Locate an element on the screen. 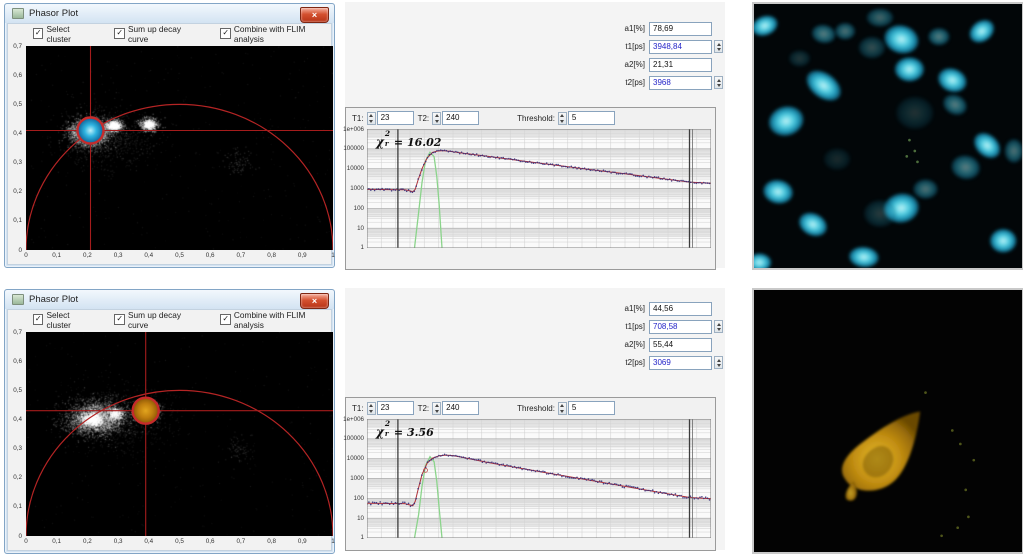  threshold-label: Threshold: is located at coordinates (536, 118).